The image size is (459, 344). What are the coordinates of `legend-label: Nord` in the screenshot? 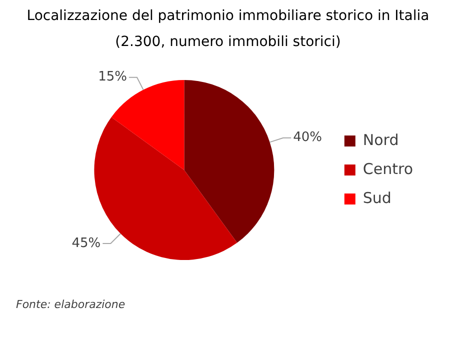 It's located at (380, 139).